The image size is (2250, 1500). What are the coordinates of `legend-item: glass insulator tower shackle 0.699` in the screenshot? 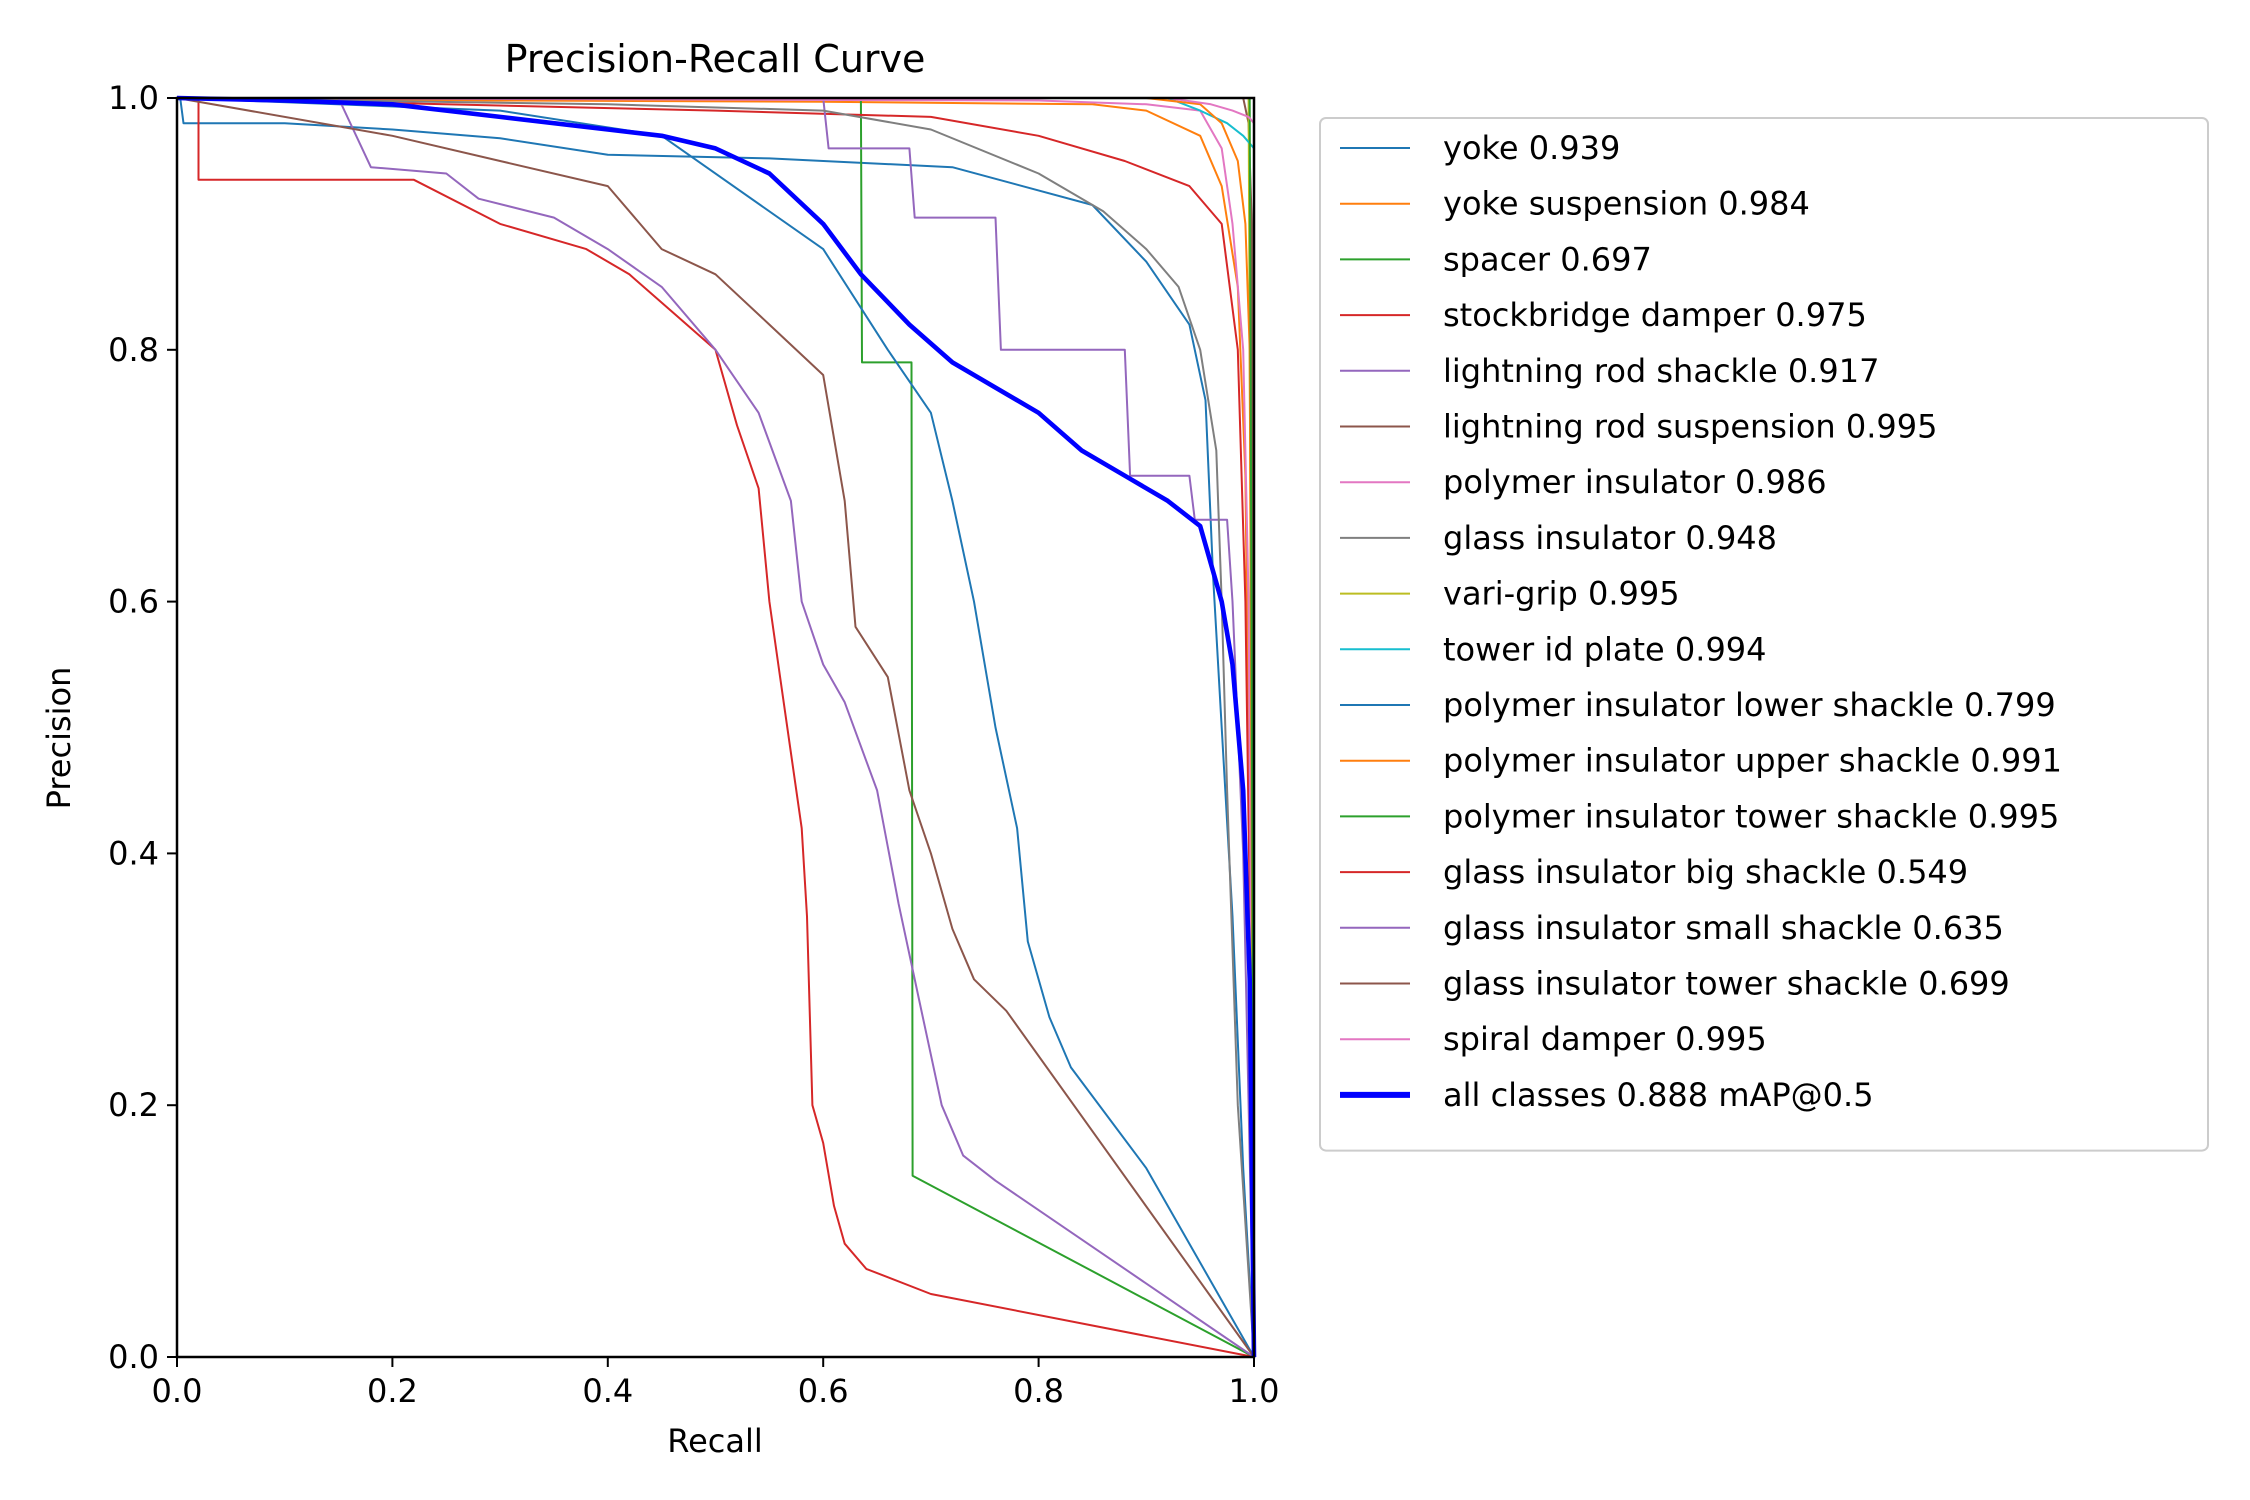 It's located at (1675, 984).